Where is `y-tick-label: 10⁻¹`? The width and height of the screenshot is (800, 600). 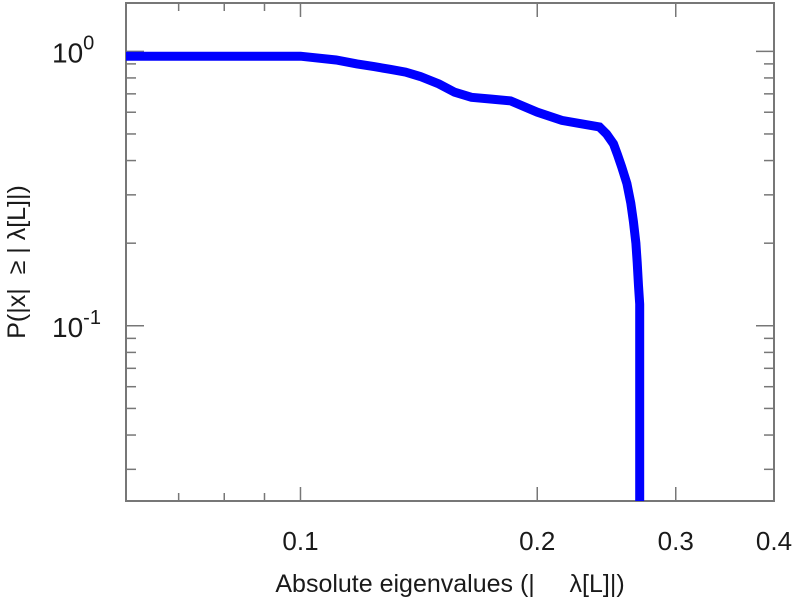 y-tick-label: 10⁻¹ is located at coordinates (76, 325).